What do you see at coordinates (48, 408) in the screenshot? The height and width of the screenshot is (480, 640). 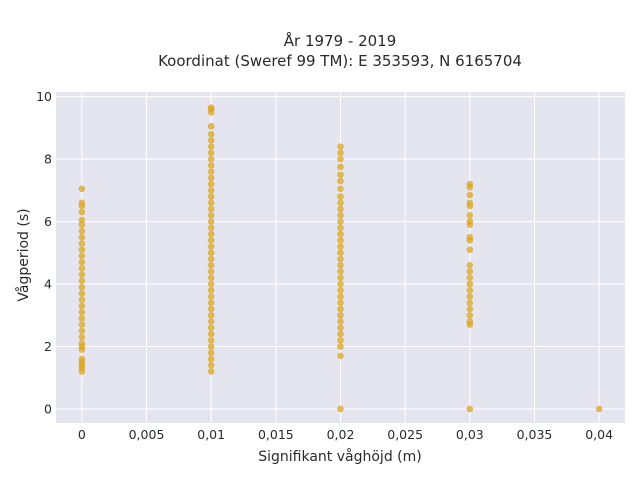 I see `y-tick-label: 0` at bounding box center [48, 408].